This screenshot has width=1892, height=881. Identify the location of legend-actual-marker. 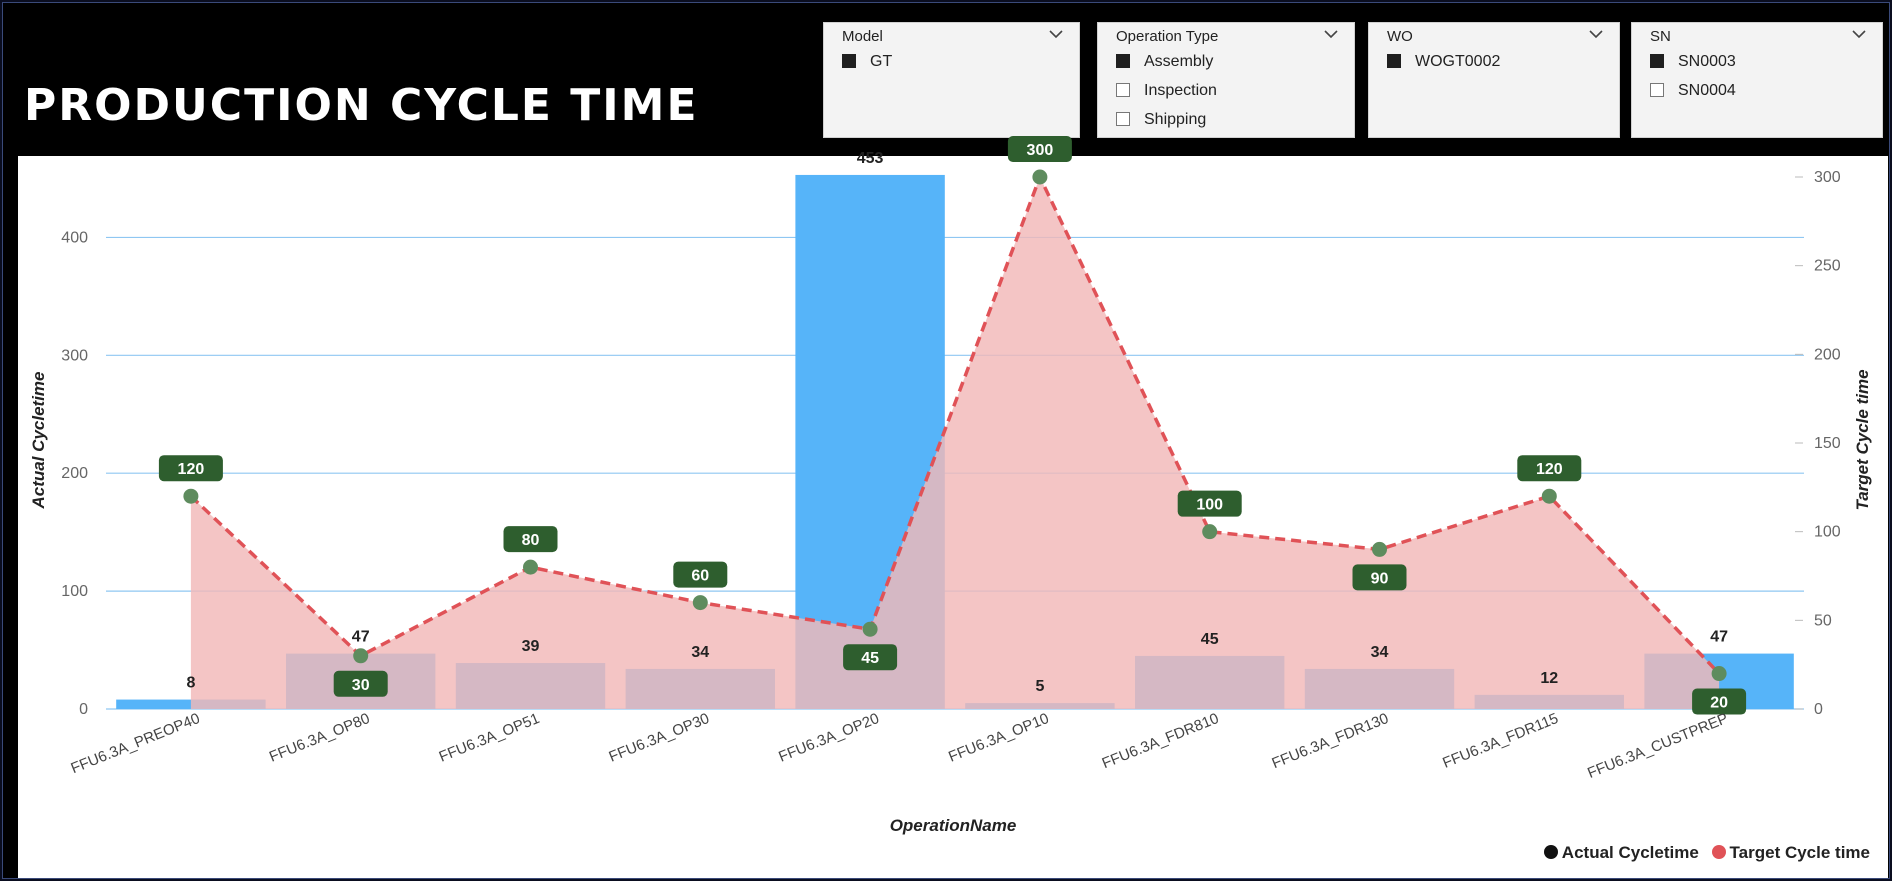
(1550, 852).